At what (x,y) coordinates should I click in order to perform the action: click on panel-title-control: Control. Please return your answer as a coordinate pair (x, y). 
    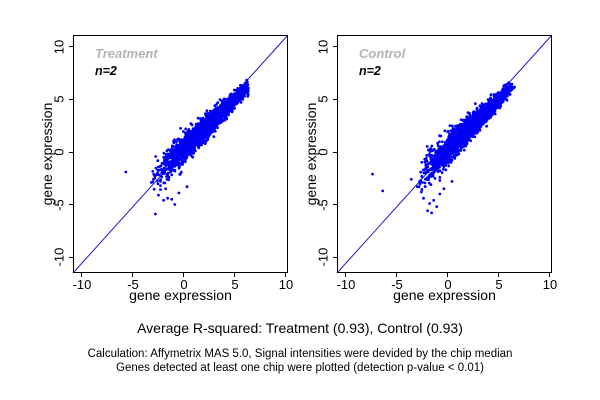
    Looking at the image, I should click on (382, 53).